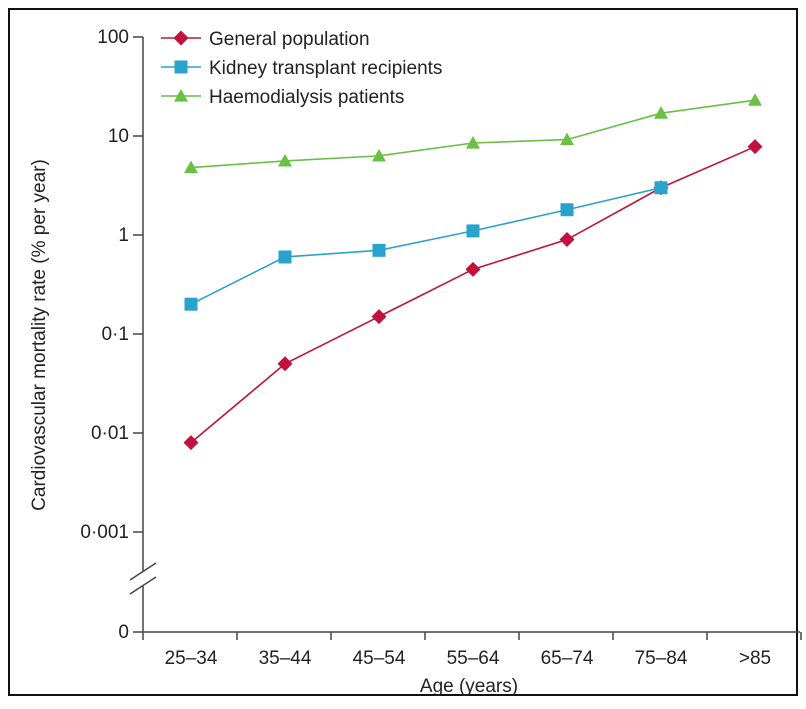  What do you see at coordinates (473, 658) in the screenshot?
I see `x-tick-label: 55–64` at bounding box center [473, 658].